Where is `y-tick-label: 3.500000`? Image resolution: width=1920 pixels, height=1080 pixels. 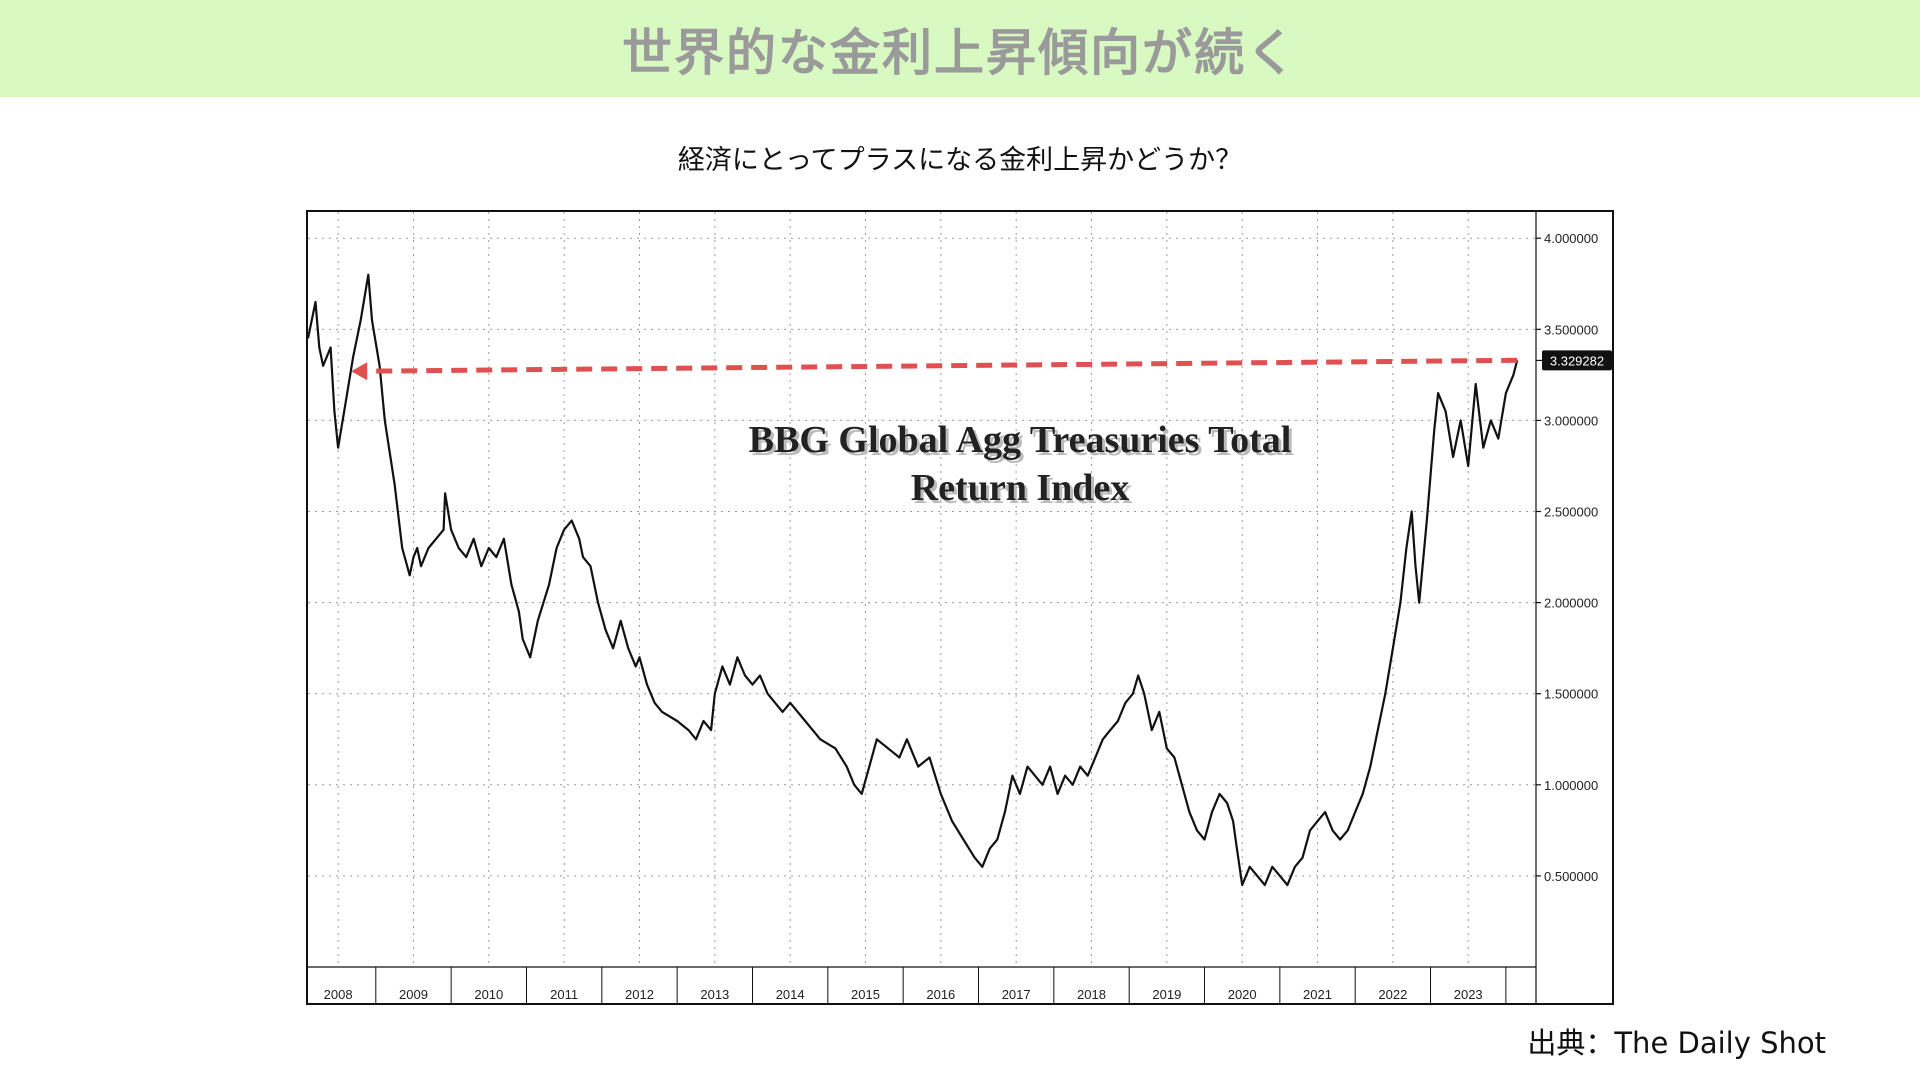
y-tick-label: 3.500000 is located at coordinates (1571, 329).